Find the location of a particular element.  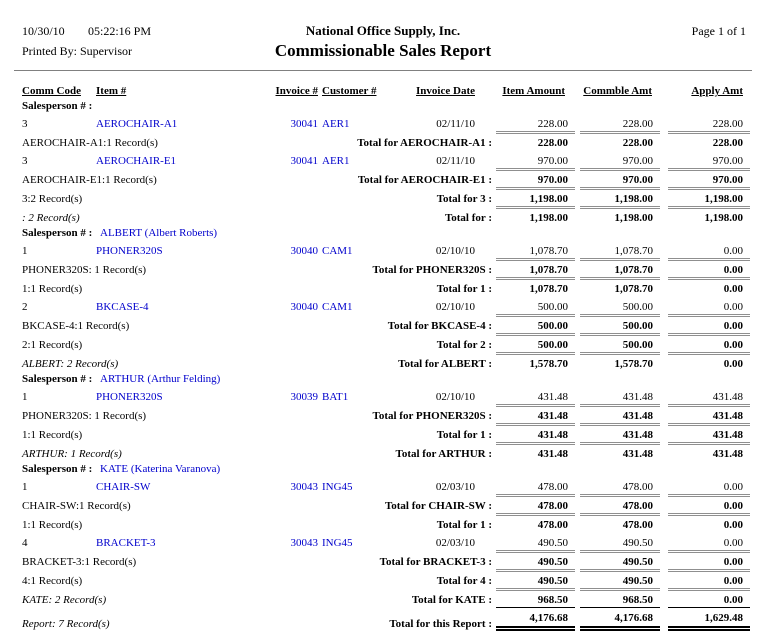

salesperson-link: ALBERT (Albert Roberts) is located at coordinates (159, 233).